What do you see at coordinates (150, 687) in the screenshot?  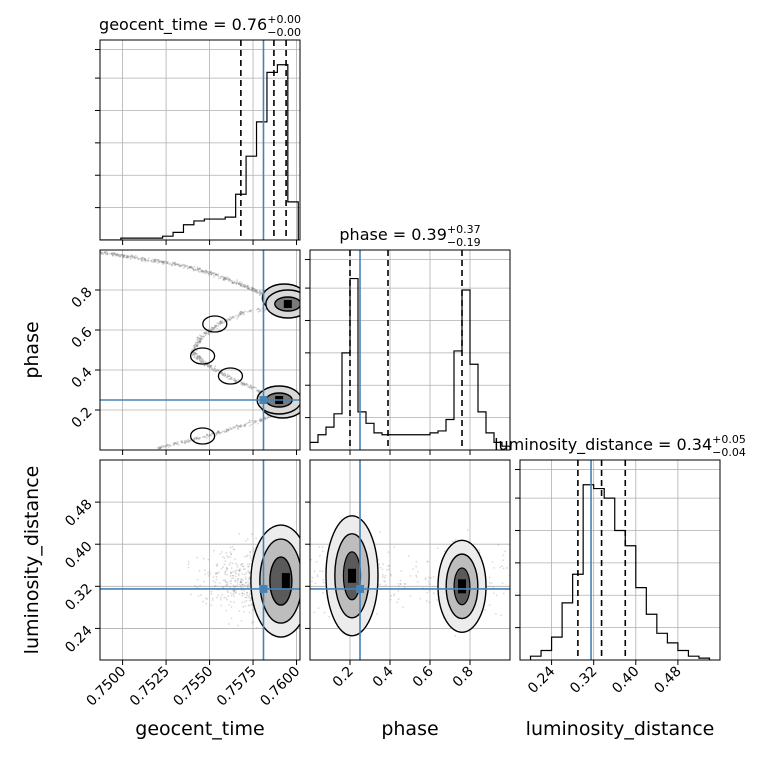 I see `x-tick-label: 0.7525` at bounding box center [150, 687].